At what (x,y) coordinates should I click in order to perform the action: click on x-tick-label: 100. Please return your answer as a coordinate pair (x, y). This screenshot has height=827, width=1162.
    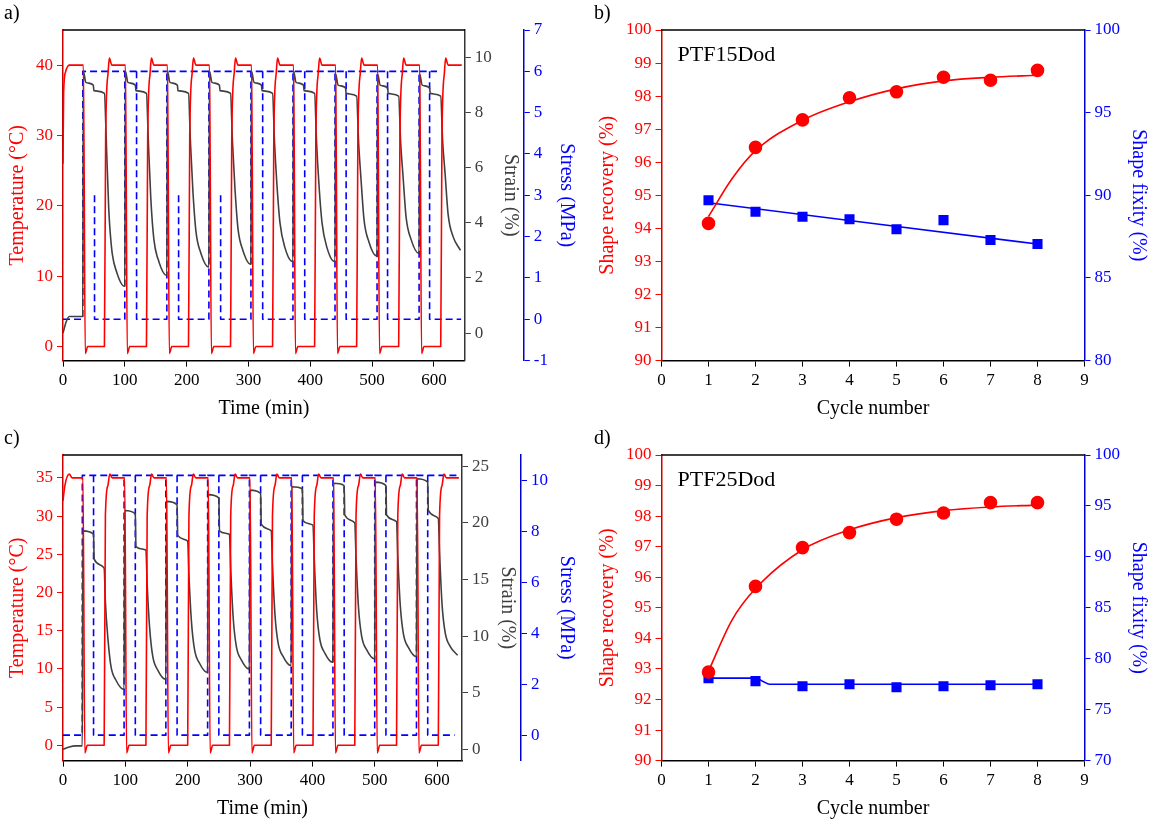
    Looking at the image, I should click on (125, 780).